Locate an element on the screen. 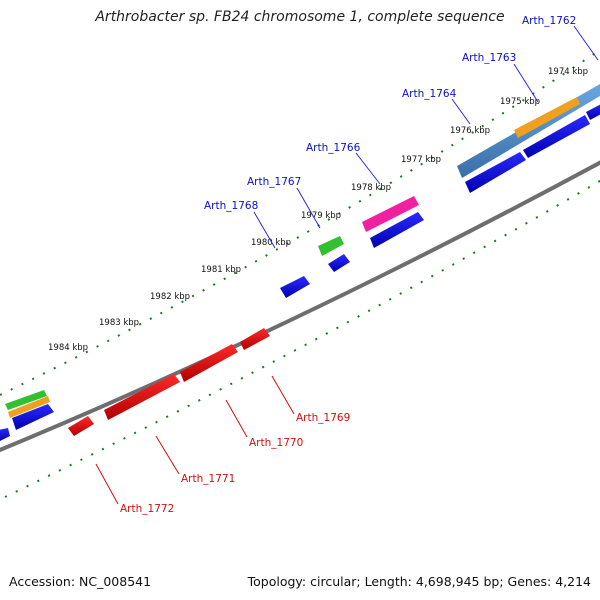 This screenshot has width=600, height=600. kbp-label: 1983 kbp is located at coordinates (119, 323).